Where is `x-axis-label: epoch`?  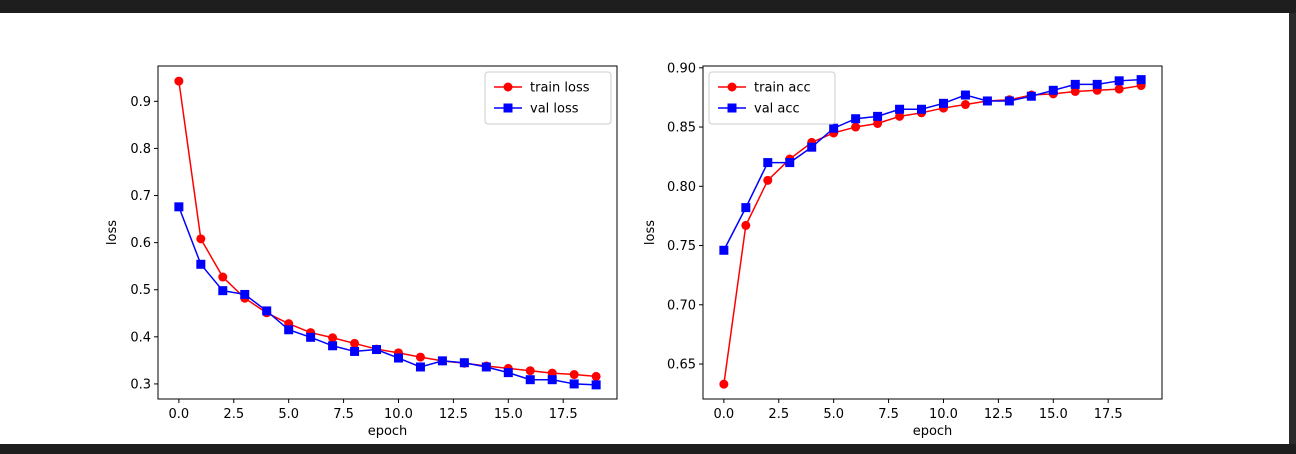
x-axis-label: epoch is located at coordinates (388, 431).